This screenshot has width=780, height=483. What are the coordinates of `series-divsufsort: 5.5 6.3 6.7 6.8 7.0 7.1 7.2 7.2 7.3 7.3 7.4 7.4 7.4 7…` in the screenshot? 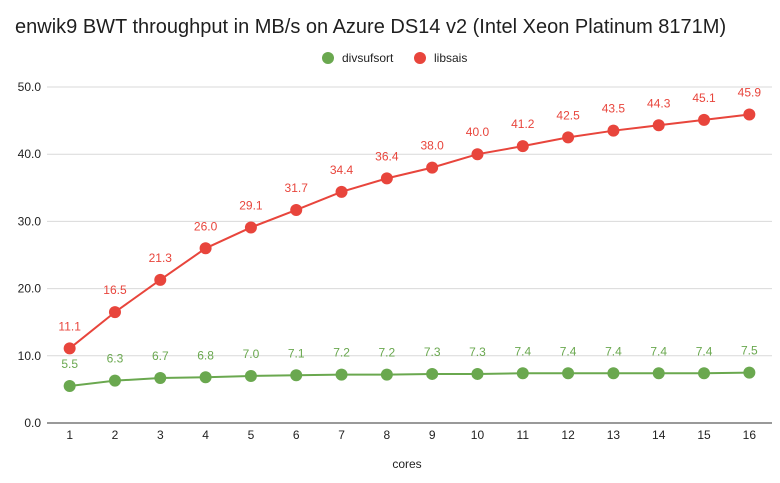 It's located at (409, 368).